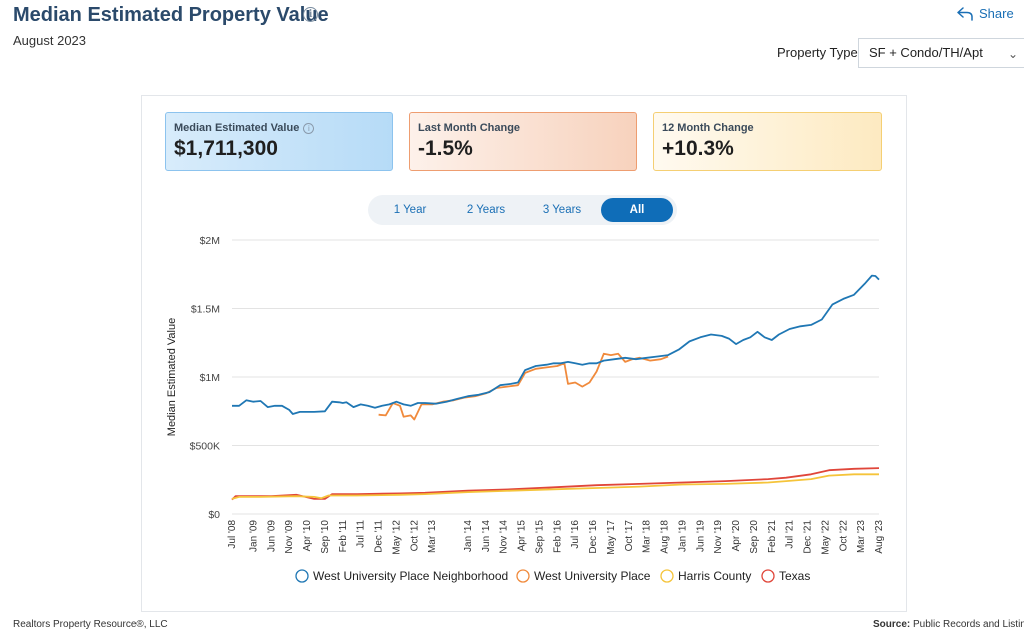 The image size is (1024, 633). I want to click on kpi-median-value: Median Estimated Value i $1,711,300, so click(279, 141).